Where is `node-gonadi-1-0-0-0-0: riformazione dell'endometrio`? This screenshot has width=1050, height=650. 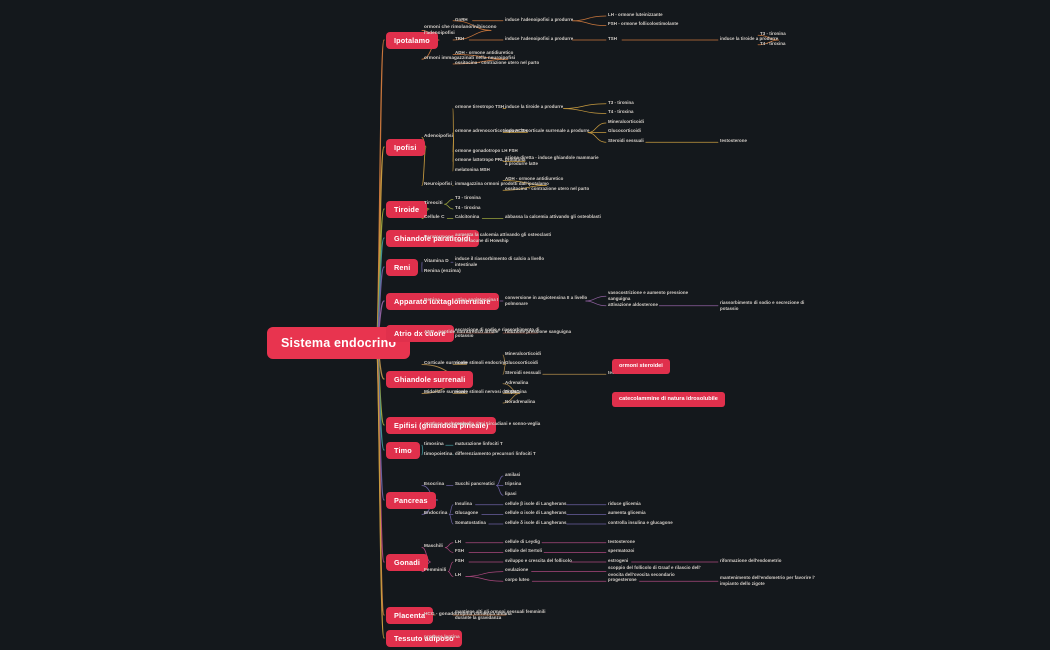
node-gonadi-1-0-0-0-0: riformazione dell'endometrio is located at coordinates (751, 560).